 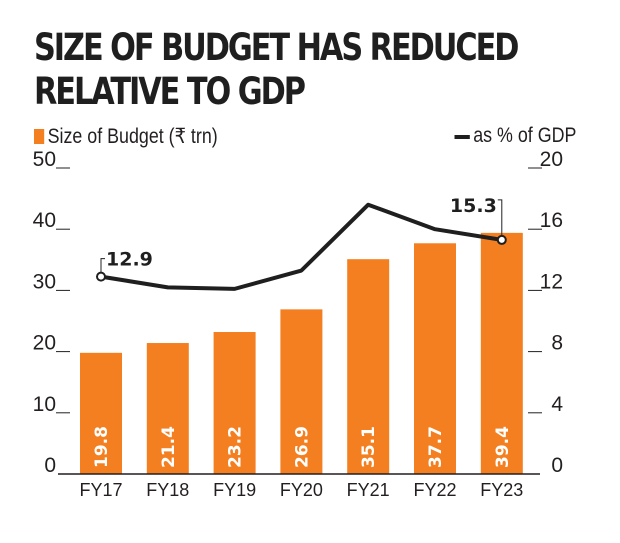 What do you see at coordinates (503, 447) in the screenshot?
I see `bar-value-label: 39.4` at bounding box center [503, 447].